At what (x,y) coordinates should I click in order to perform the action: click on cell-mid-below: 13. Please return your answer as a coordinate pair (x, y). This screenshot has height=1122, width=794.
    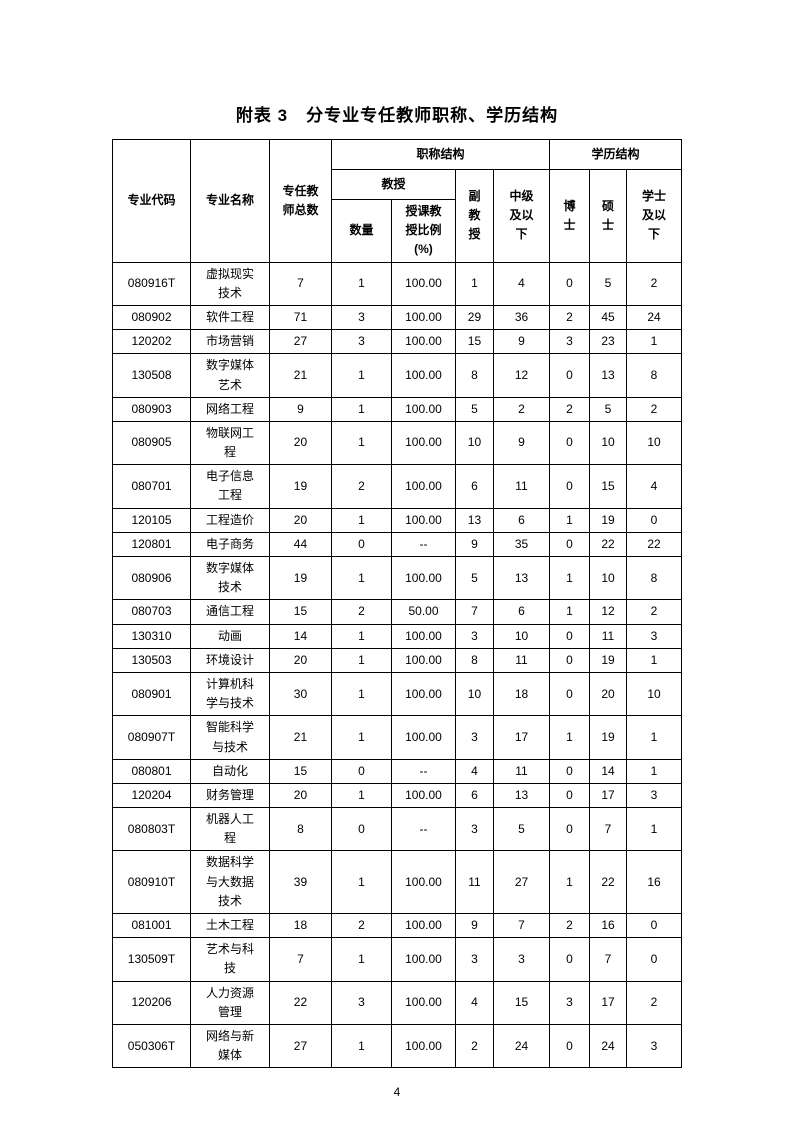
    Looking at the image, I should click on (521, 578).